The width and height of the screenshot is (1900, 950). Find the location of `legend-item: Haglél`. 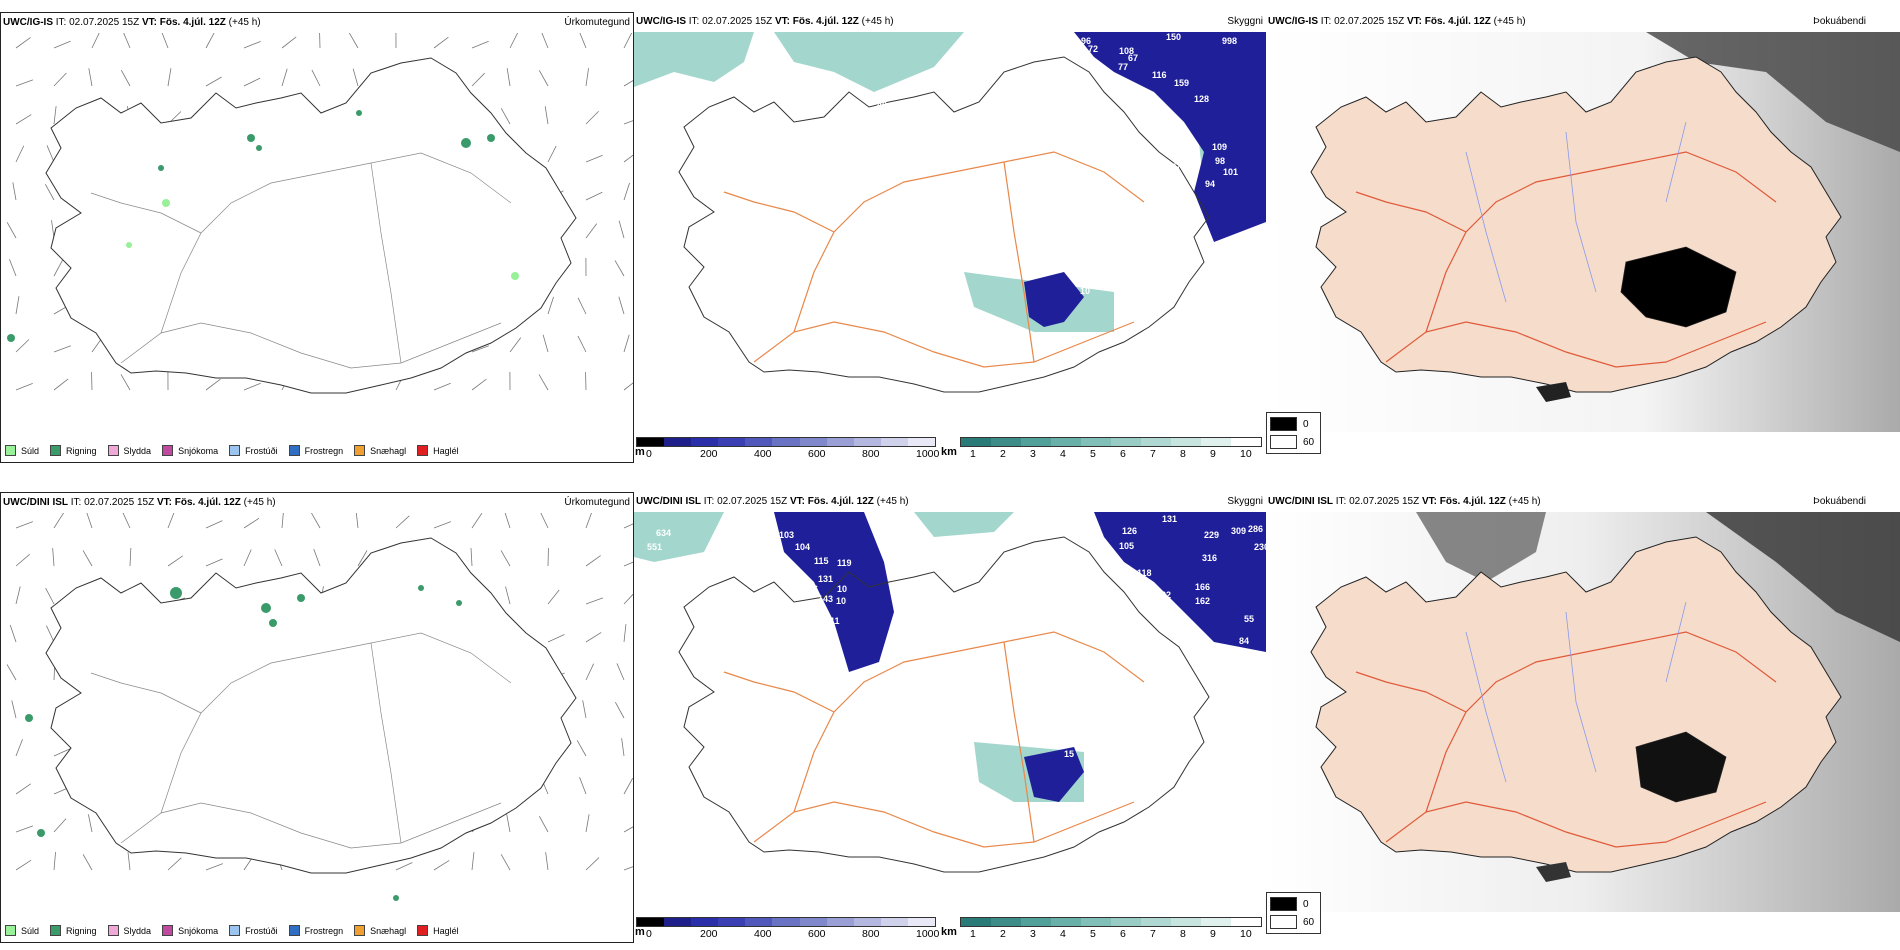

legend-item: Haglél is located at coordinates (438, 450).